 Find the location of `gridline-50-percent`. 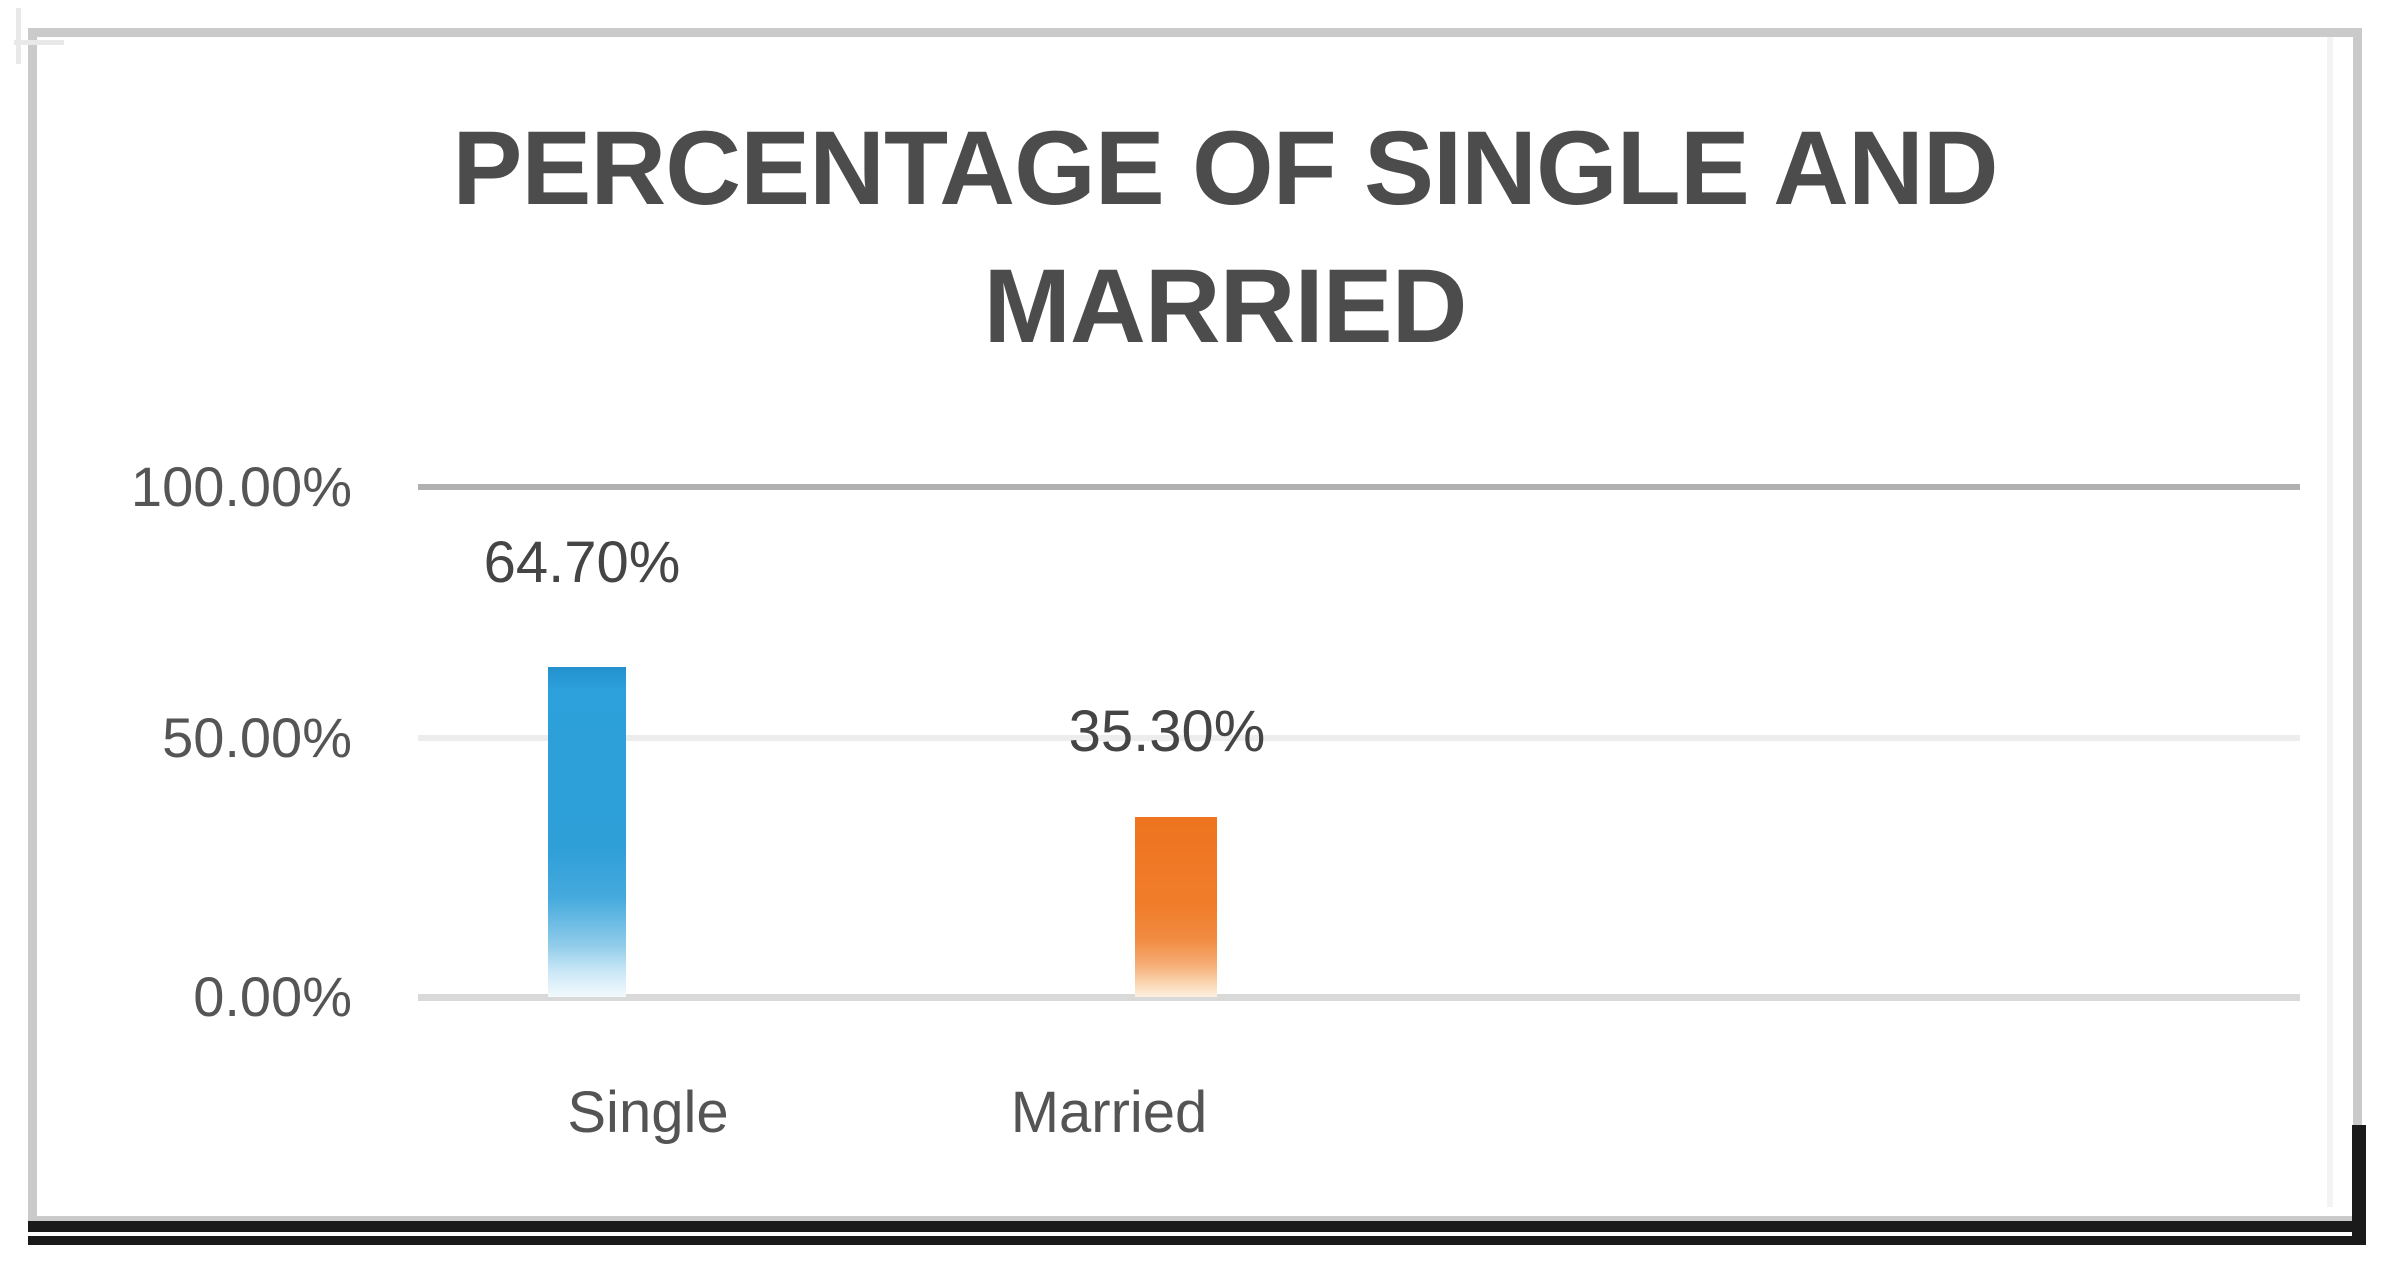

gridline-50-percent is located at coordinates (1359, 738).